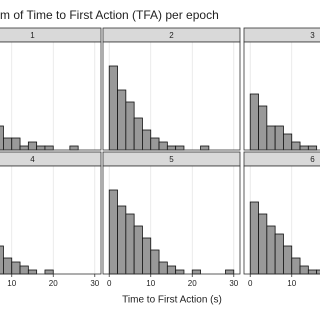 The height and width of the screenshot is (320, 320). I want to click on panel-title: 3, so click(312, 35).